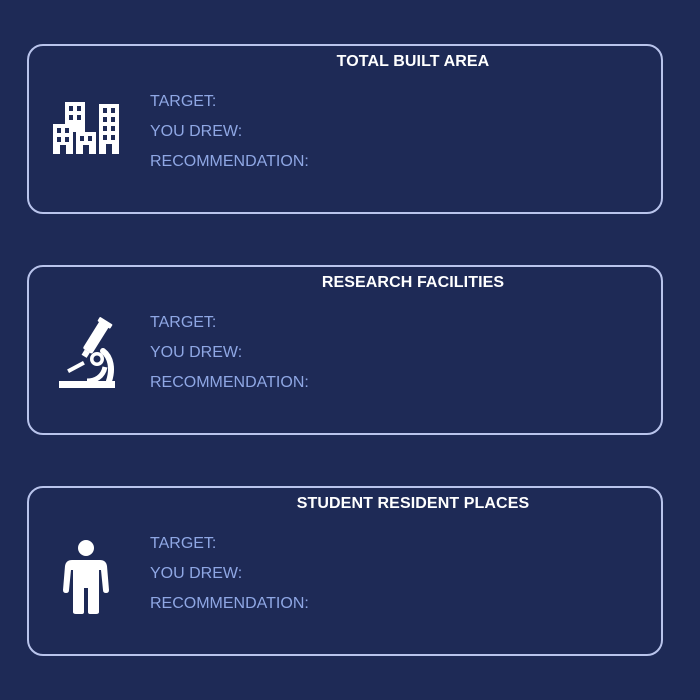 The image size is (700, 700). I want to click on card-title: STUDENT RESIDENT PLACES, so click(413, 503).